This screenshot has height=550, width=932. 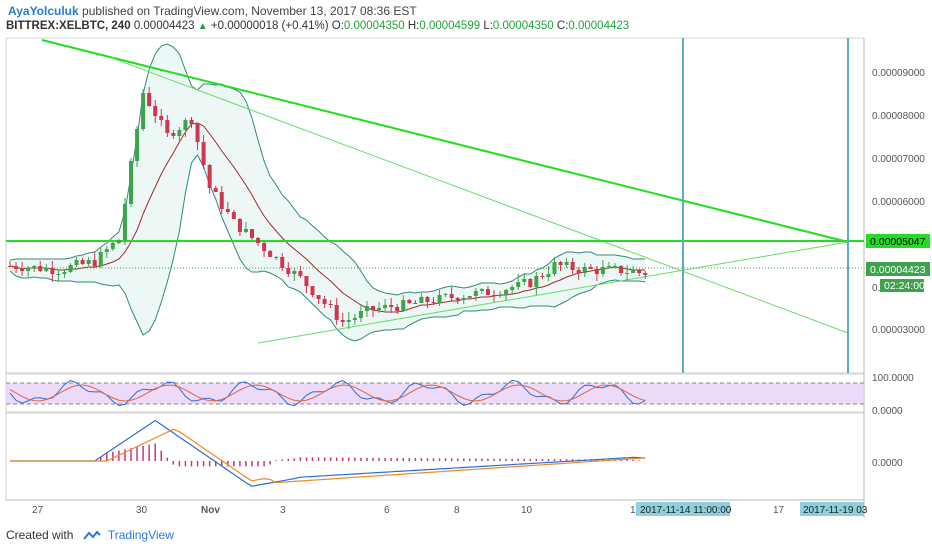 I want to click on macd-line, so click(x=328, y=453).